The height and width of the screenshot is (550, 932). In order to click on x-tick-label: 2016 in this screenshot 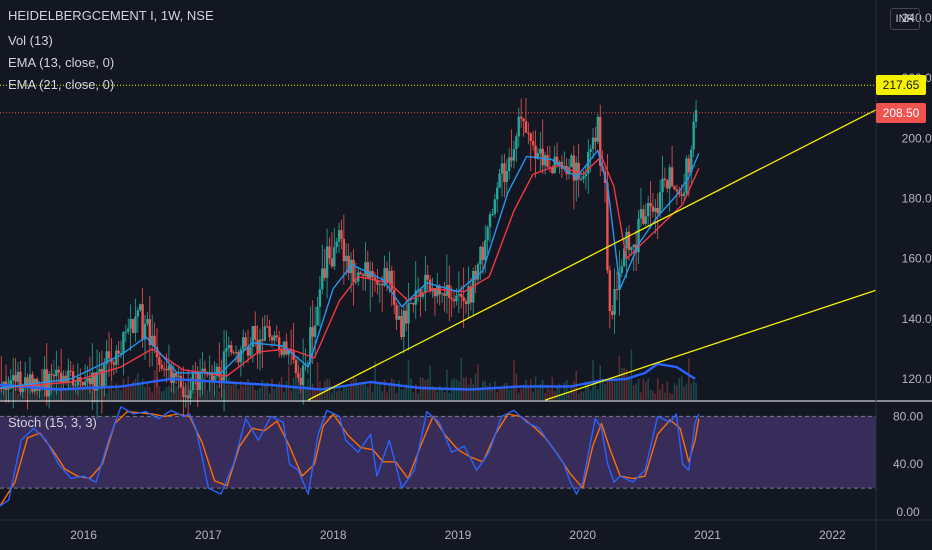, I will do `click(83, 535)`.